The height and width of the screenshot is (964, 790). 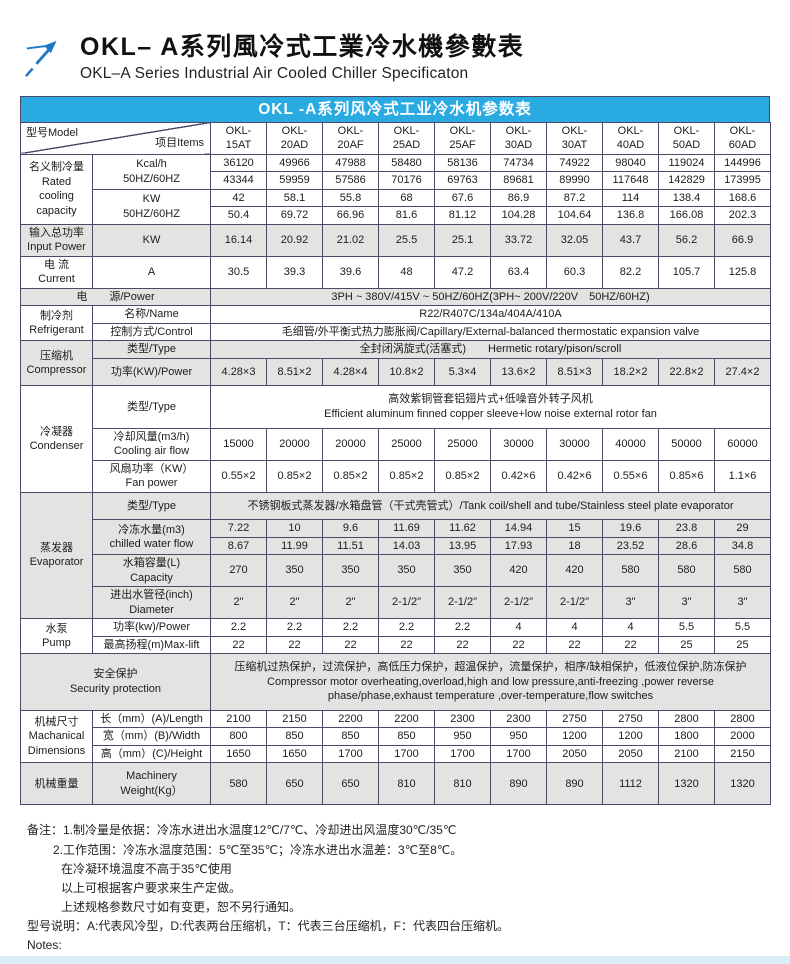 What do you see at coordinates (518, 754) in the screenshot?
I see `value-cell: 1700` at bounding box center [518, 754].